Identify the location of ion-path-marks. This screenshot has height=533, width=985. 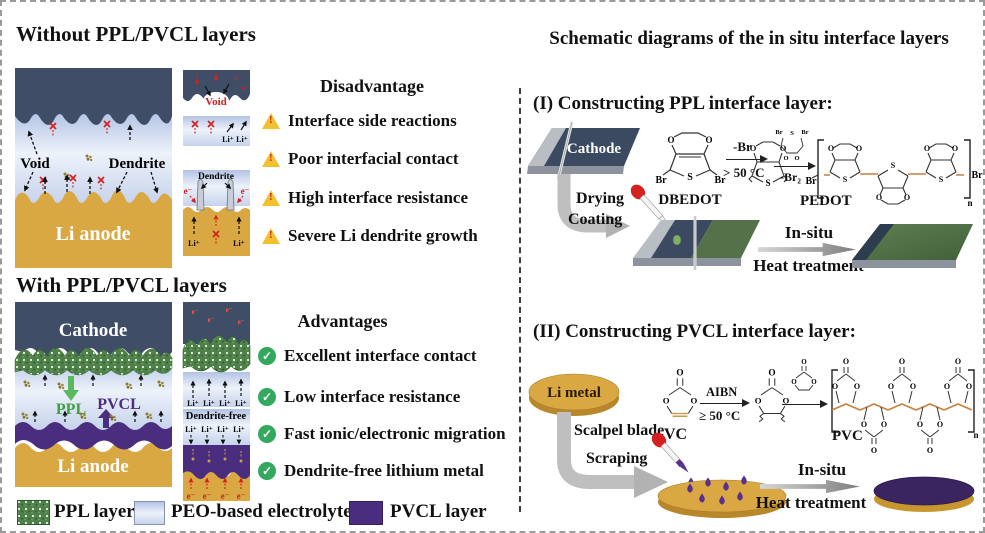
(216, 469).